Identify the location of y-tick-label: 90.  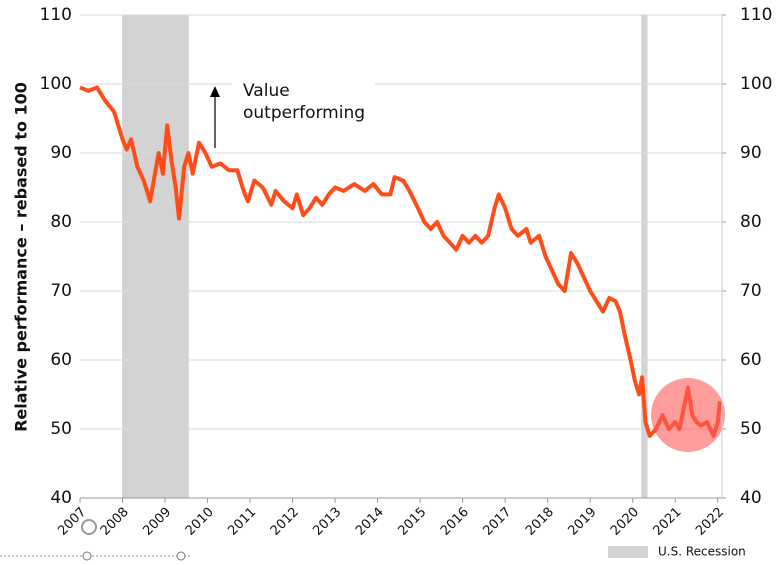
(61, 153).